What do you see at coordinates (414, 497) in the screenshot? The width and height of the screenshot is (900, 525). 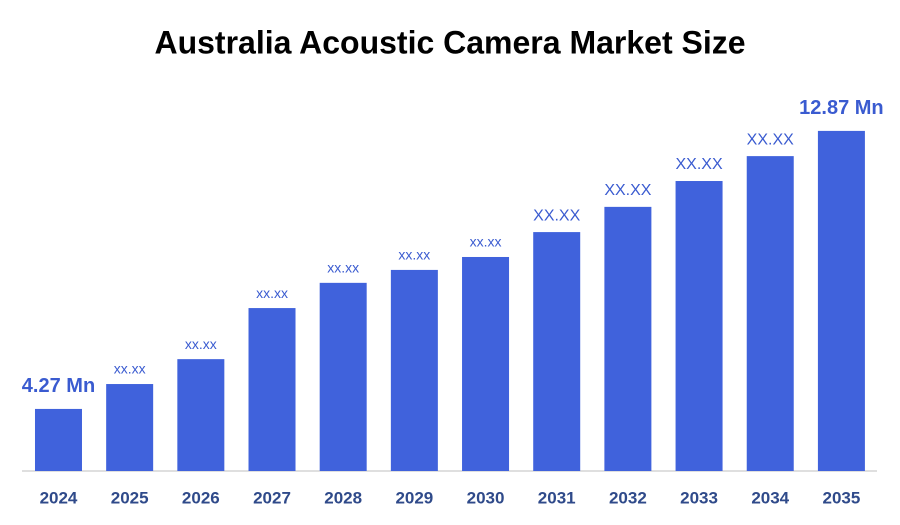 I see `x-tick-label: 2029` at bounding box center [414, 497].